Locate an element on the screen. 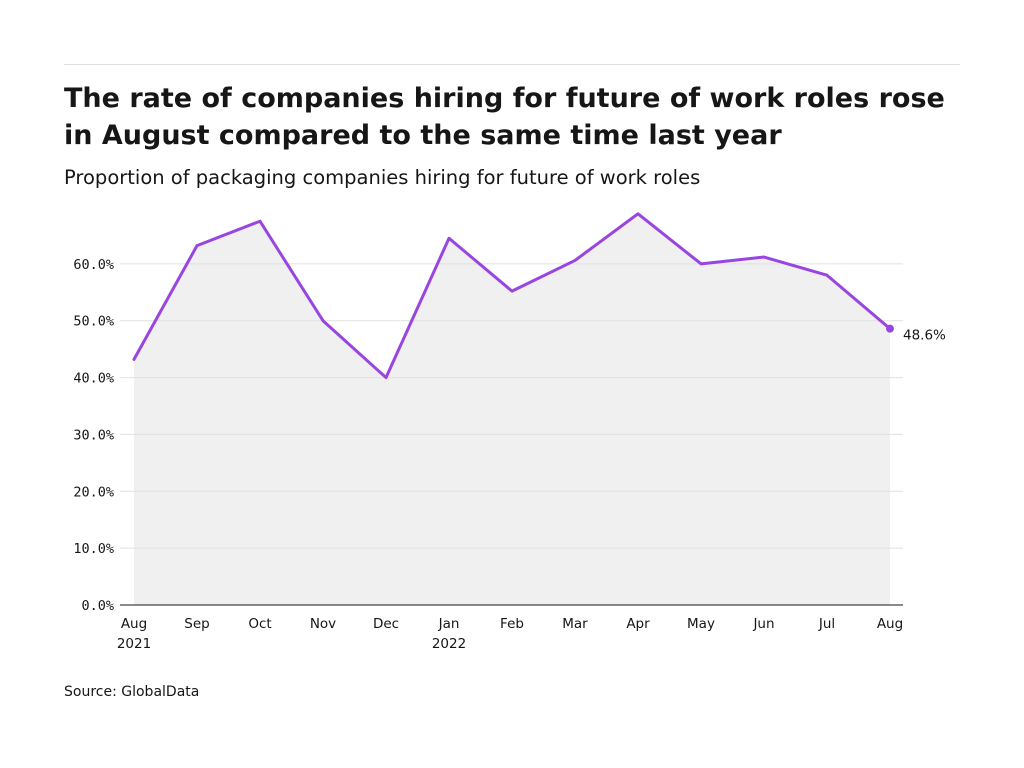  end-point is located at coordinates (890, 328).